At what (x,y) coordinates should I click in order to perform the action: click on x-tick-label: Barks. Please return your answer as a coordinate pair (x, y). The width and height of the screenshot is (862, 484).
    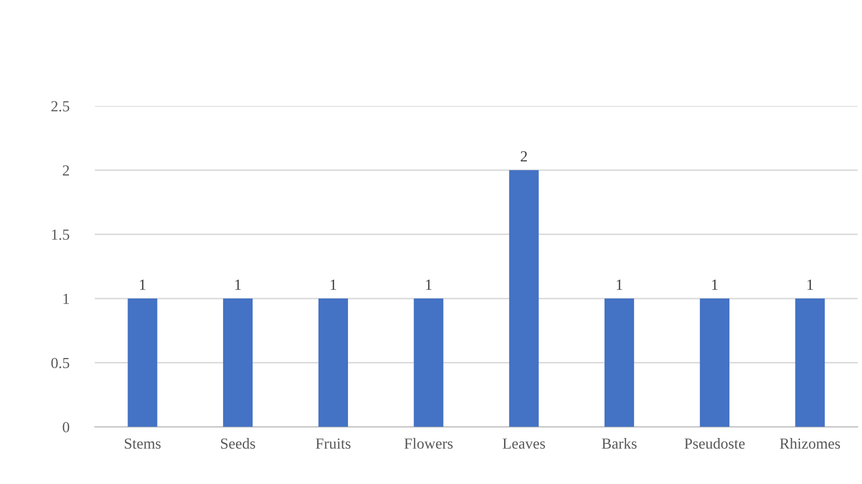
    Looking at the image, I should click on (619, 443).